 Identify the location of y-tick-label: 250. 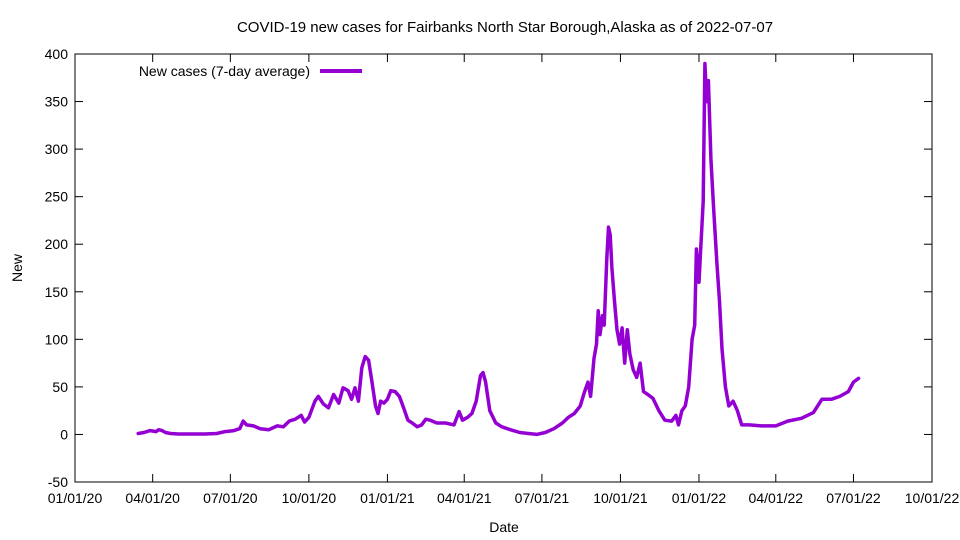
(57, 197).